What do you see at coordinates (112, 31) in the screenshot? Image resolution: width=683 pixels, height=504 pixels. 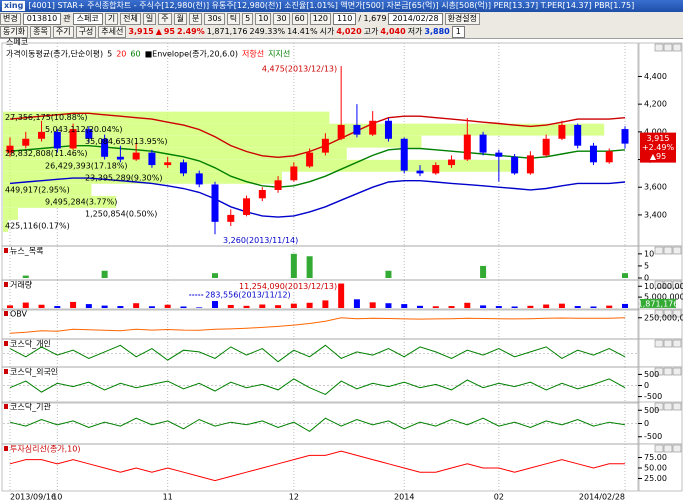 I see `quote-item: 추세선` at bounding box center [112, 31].